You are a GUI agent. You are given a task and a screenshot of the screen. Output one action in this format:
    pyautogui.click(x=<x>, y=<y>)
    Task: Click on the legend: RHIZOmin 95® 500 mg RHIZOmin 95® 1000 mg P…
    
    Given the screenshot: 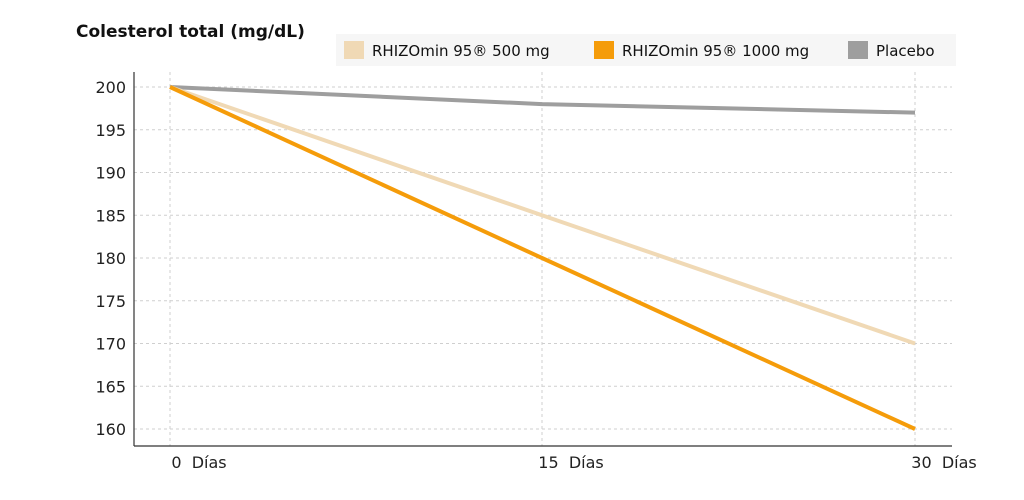 What is the action you would take?
    pyautogui.click(x=639, y=50)
    